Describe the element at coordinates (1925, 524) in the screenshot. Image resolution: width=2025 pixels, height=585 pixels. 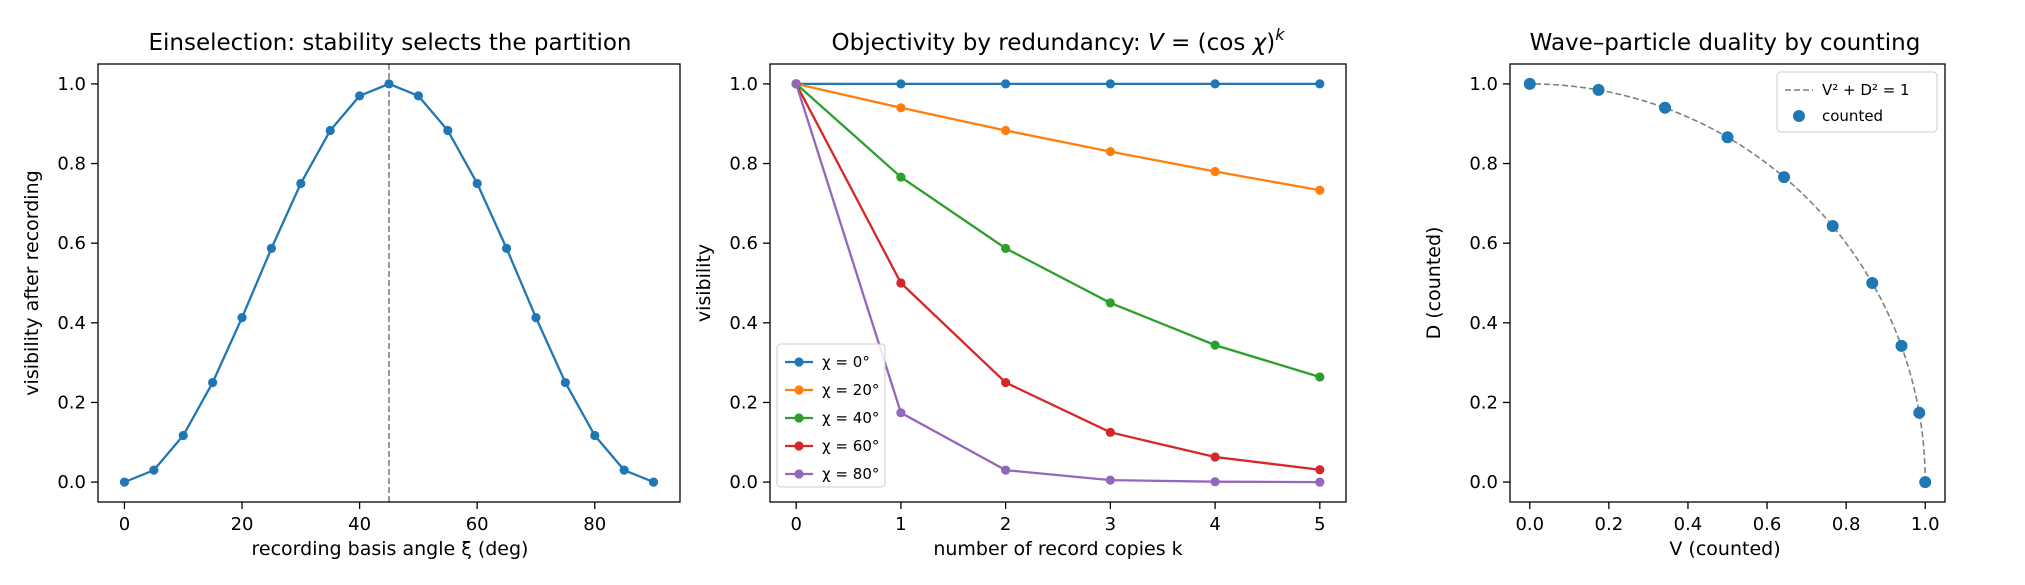
I see `x-tick-label: 1.0` at that location.